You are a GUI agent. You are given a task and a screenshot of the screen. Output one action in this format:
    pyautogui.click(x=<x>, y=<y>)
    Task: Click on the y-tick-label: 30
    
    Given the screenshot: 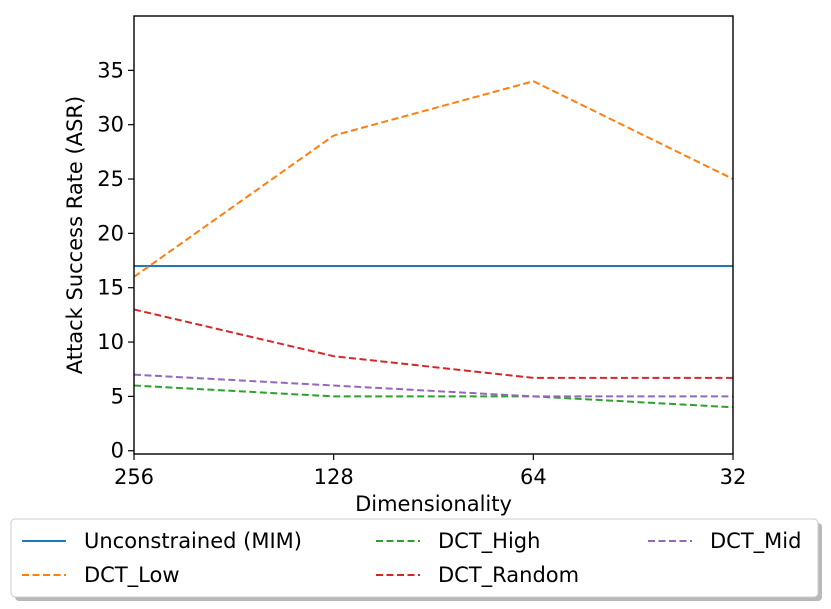 What is the action you would take?
    pyautogui.click(x=110, y=125)
    